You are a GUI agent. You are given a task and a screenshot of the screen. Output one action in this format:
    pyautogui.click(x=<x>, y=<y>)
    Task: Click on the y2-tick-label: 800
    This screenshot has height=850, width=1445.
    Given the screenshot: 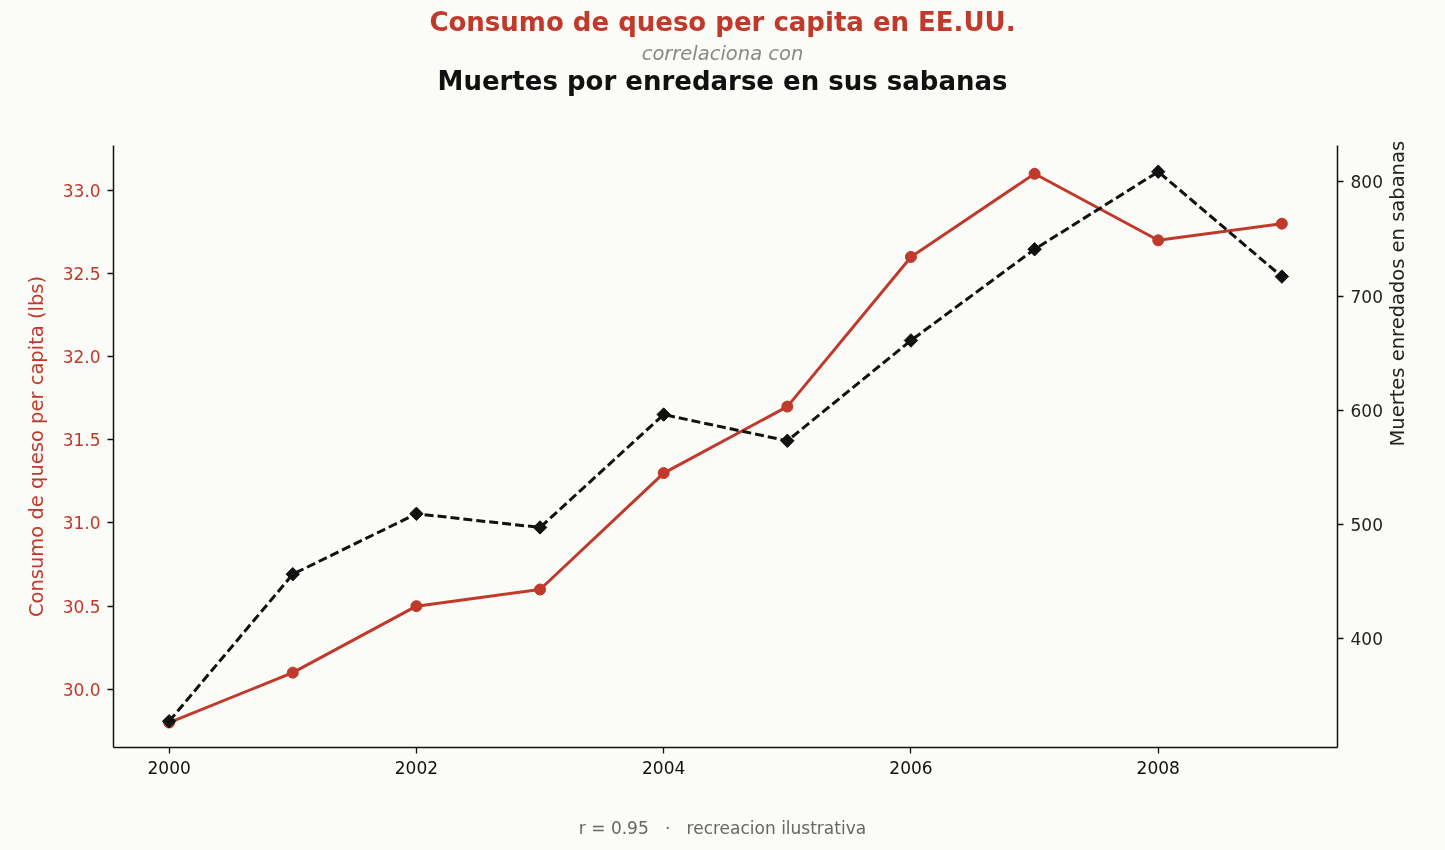 What is the action you would take?
    pyautogui.click(x=1366, y=182)
    